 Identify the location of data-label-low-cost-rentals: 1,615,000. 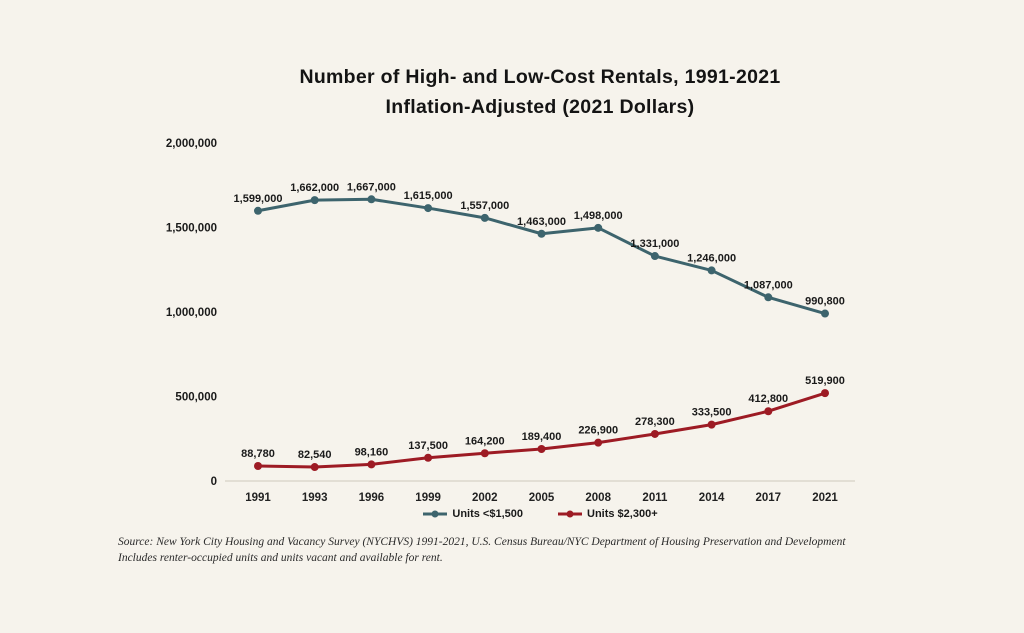
(428, 196).